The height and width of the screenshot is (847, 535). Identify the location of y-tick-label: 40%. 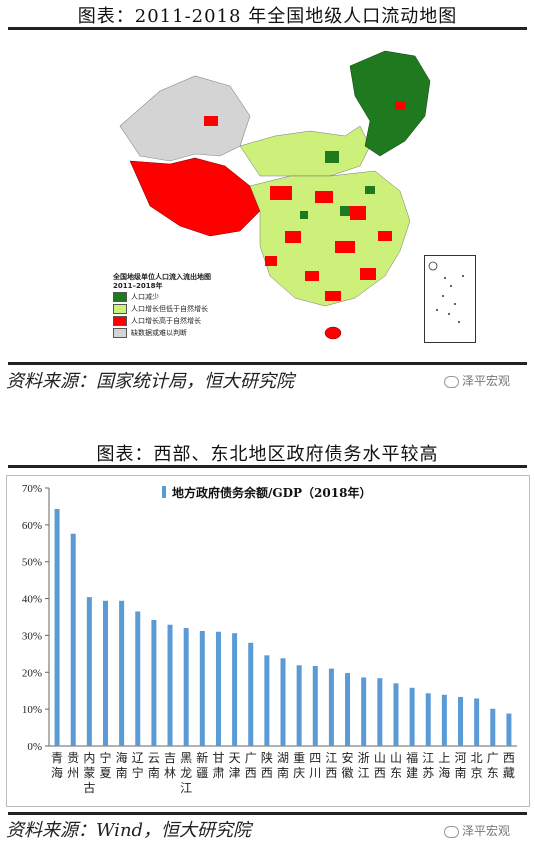
(32, 600).